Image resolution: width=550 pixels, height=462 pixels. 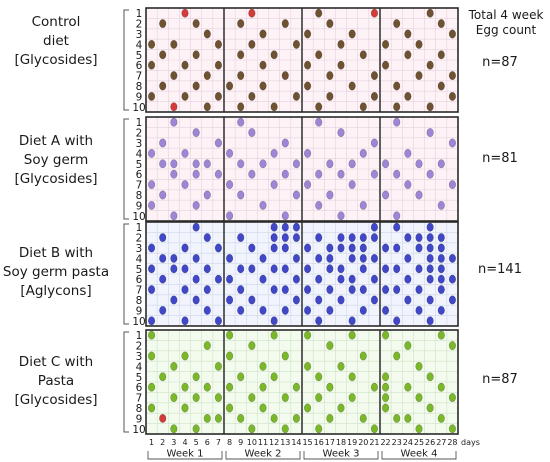 What do you see at coordinates (218, 442) in the screenshot?
I see `day-tick-label: 7` at bounding box center [218, 442].